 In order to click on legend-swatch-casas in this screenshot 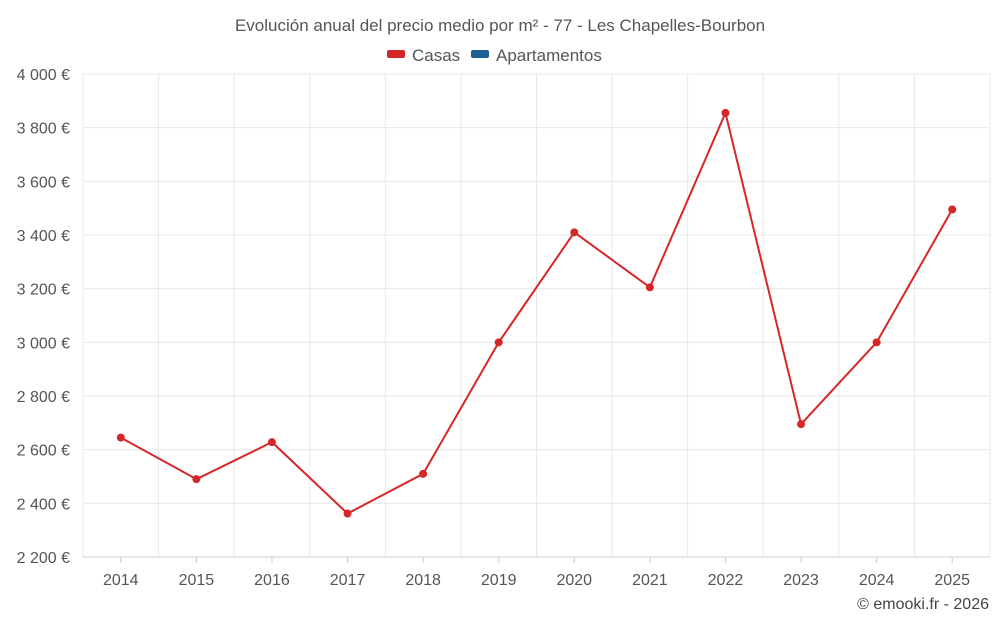, I will do `click(396, 54)`.